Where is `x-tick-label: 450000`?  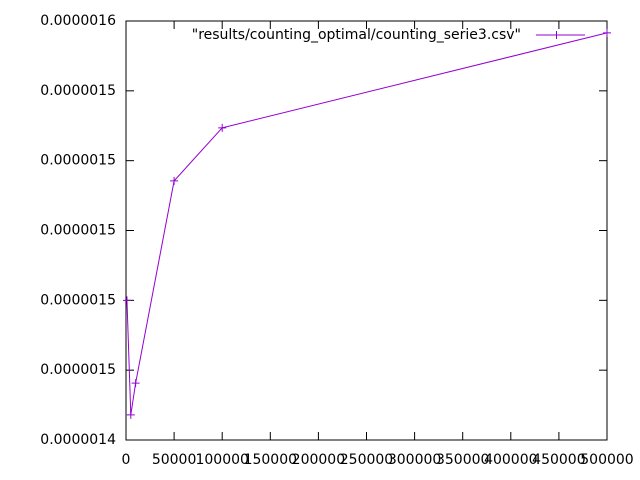
x-tick-label: 450000 is located at coordinates (558, 460).